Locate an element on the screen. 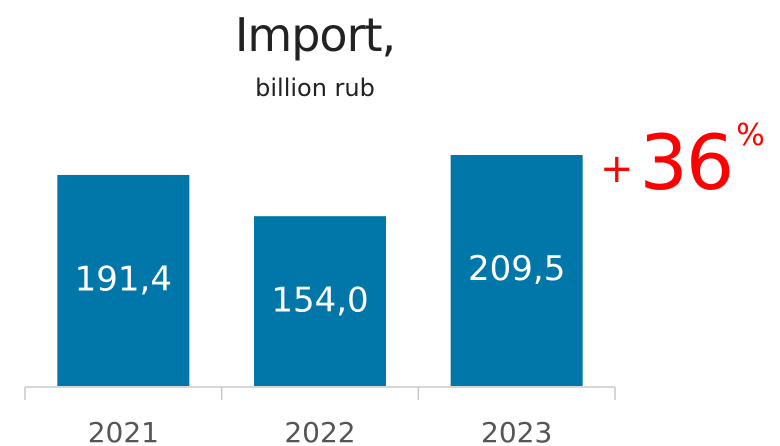 The width and height of the screenshot is (780, 446). x-tick-label: 2021 is located at coordinates (123, 431).